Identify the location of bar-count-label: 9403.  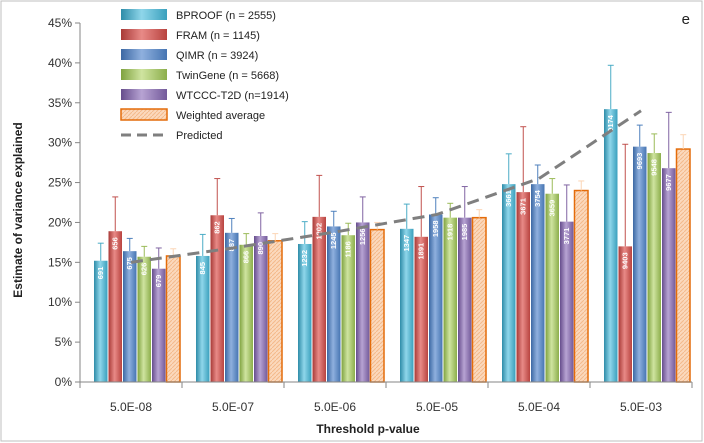
(625, 260).